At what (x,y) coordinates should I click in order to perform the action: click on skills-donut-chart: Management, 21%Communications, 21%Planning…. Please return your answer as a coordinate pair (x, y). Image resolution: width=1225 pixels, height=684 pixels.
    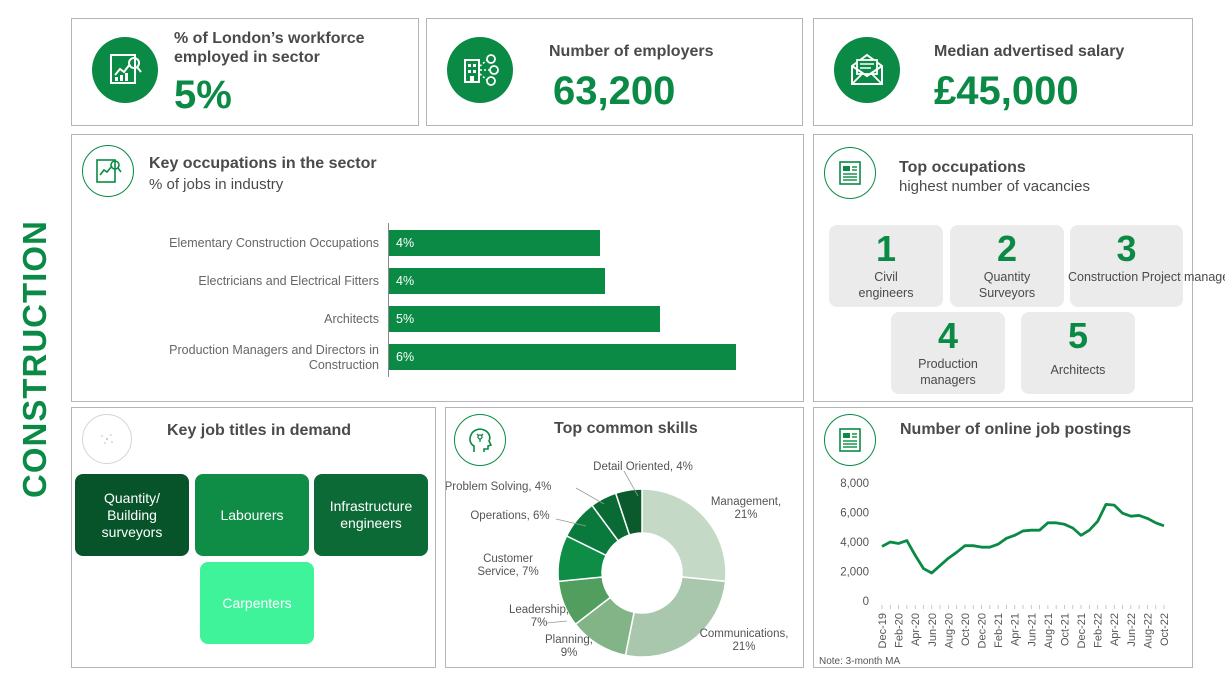
    Looking at the image, I should click on (617, 560).